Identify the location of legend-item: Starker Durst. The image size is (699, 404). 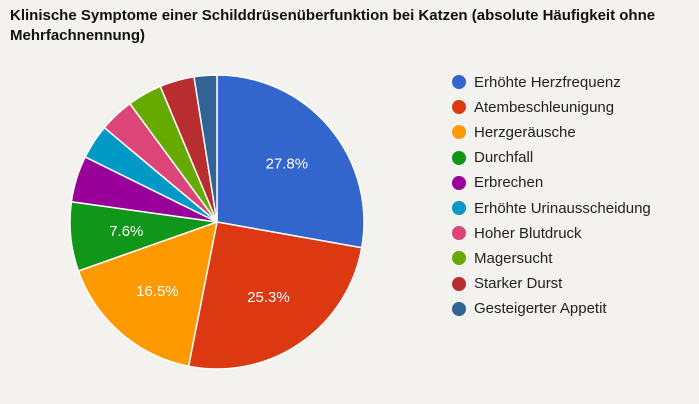
(507, 284).